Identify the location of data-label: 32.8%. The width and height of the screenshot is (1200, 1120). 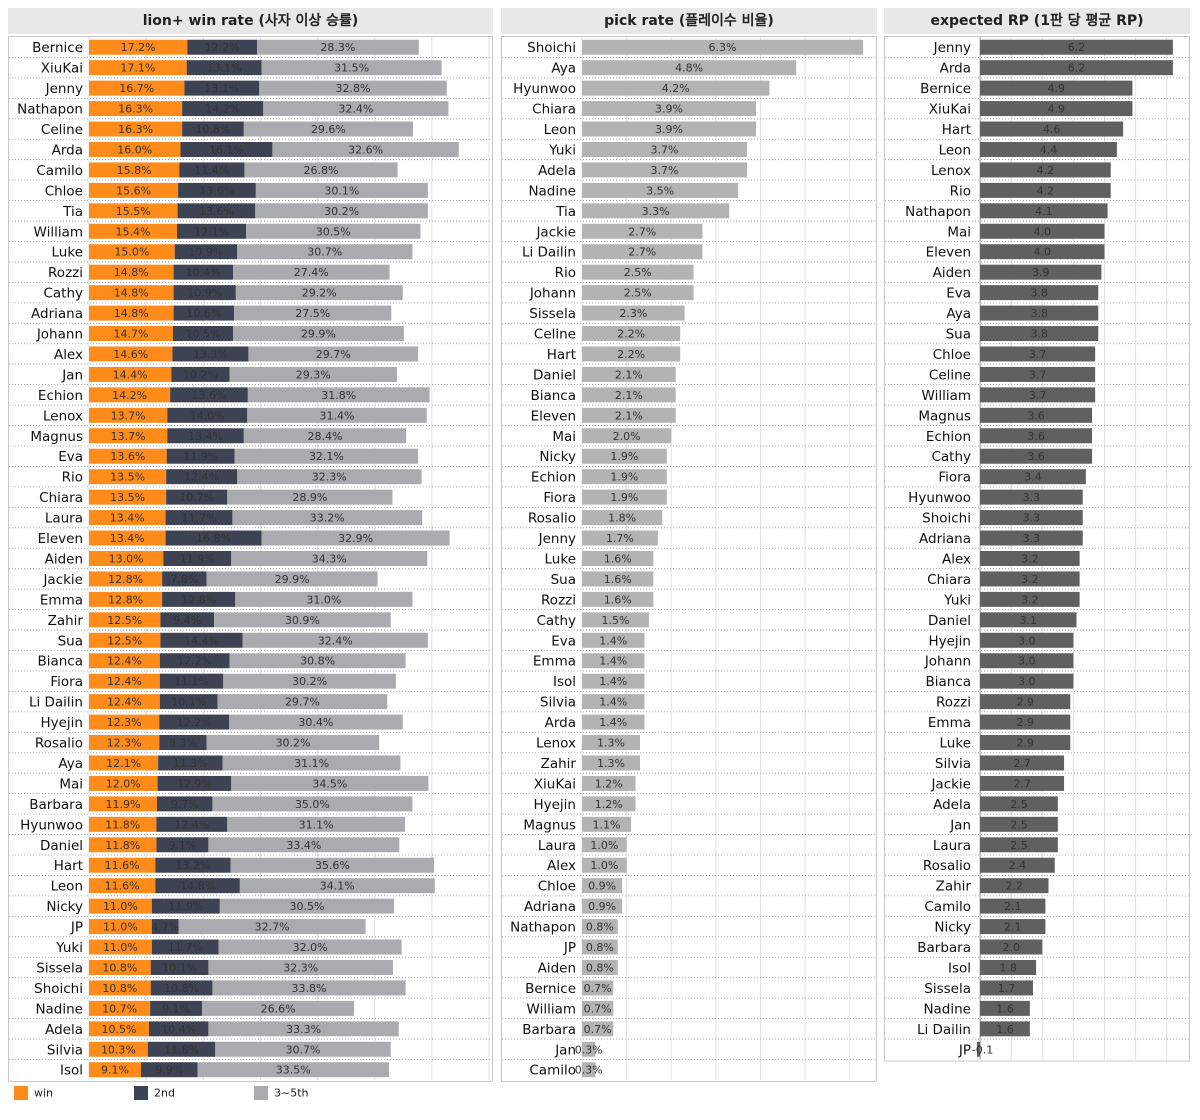
(353, 88).